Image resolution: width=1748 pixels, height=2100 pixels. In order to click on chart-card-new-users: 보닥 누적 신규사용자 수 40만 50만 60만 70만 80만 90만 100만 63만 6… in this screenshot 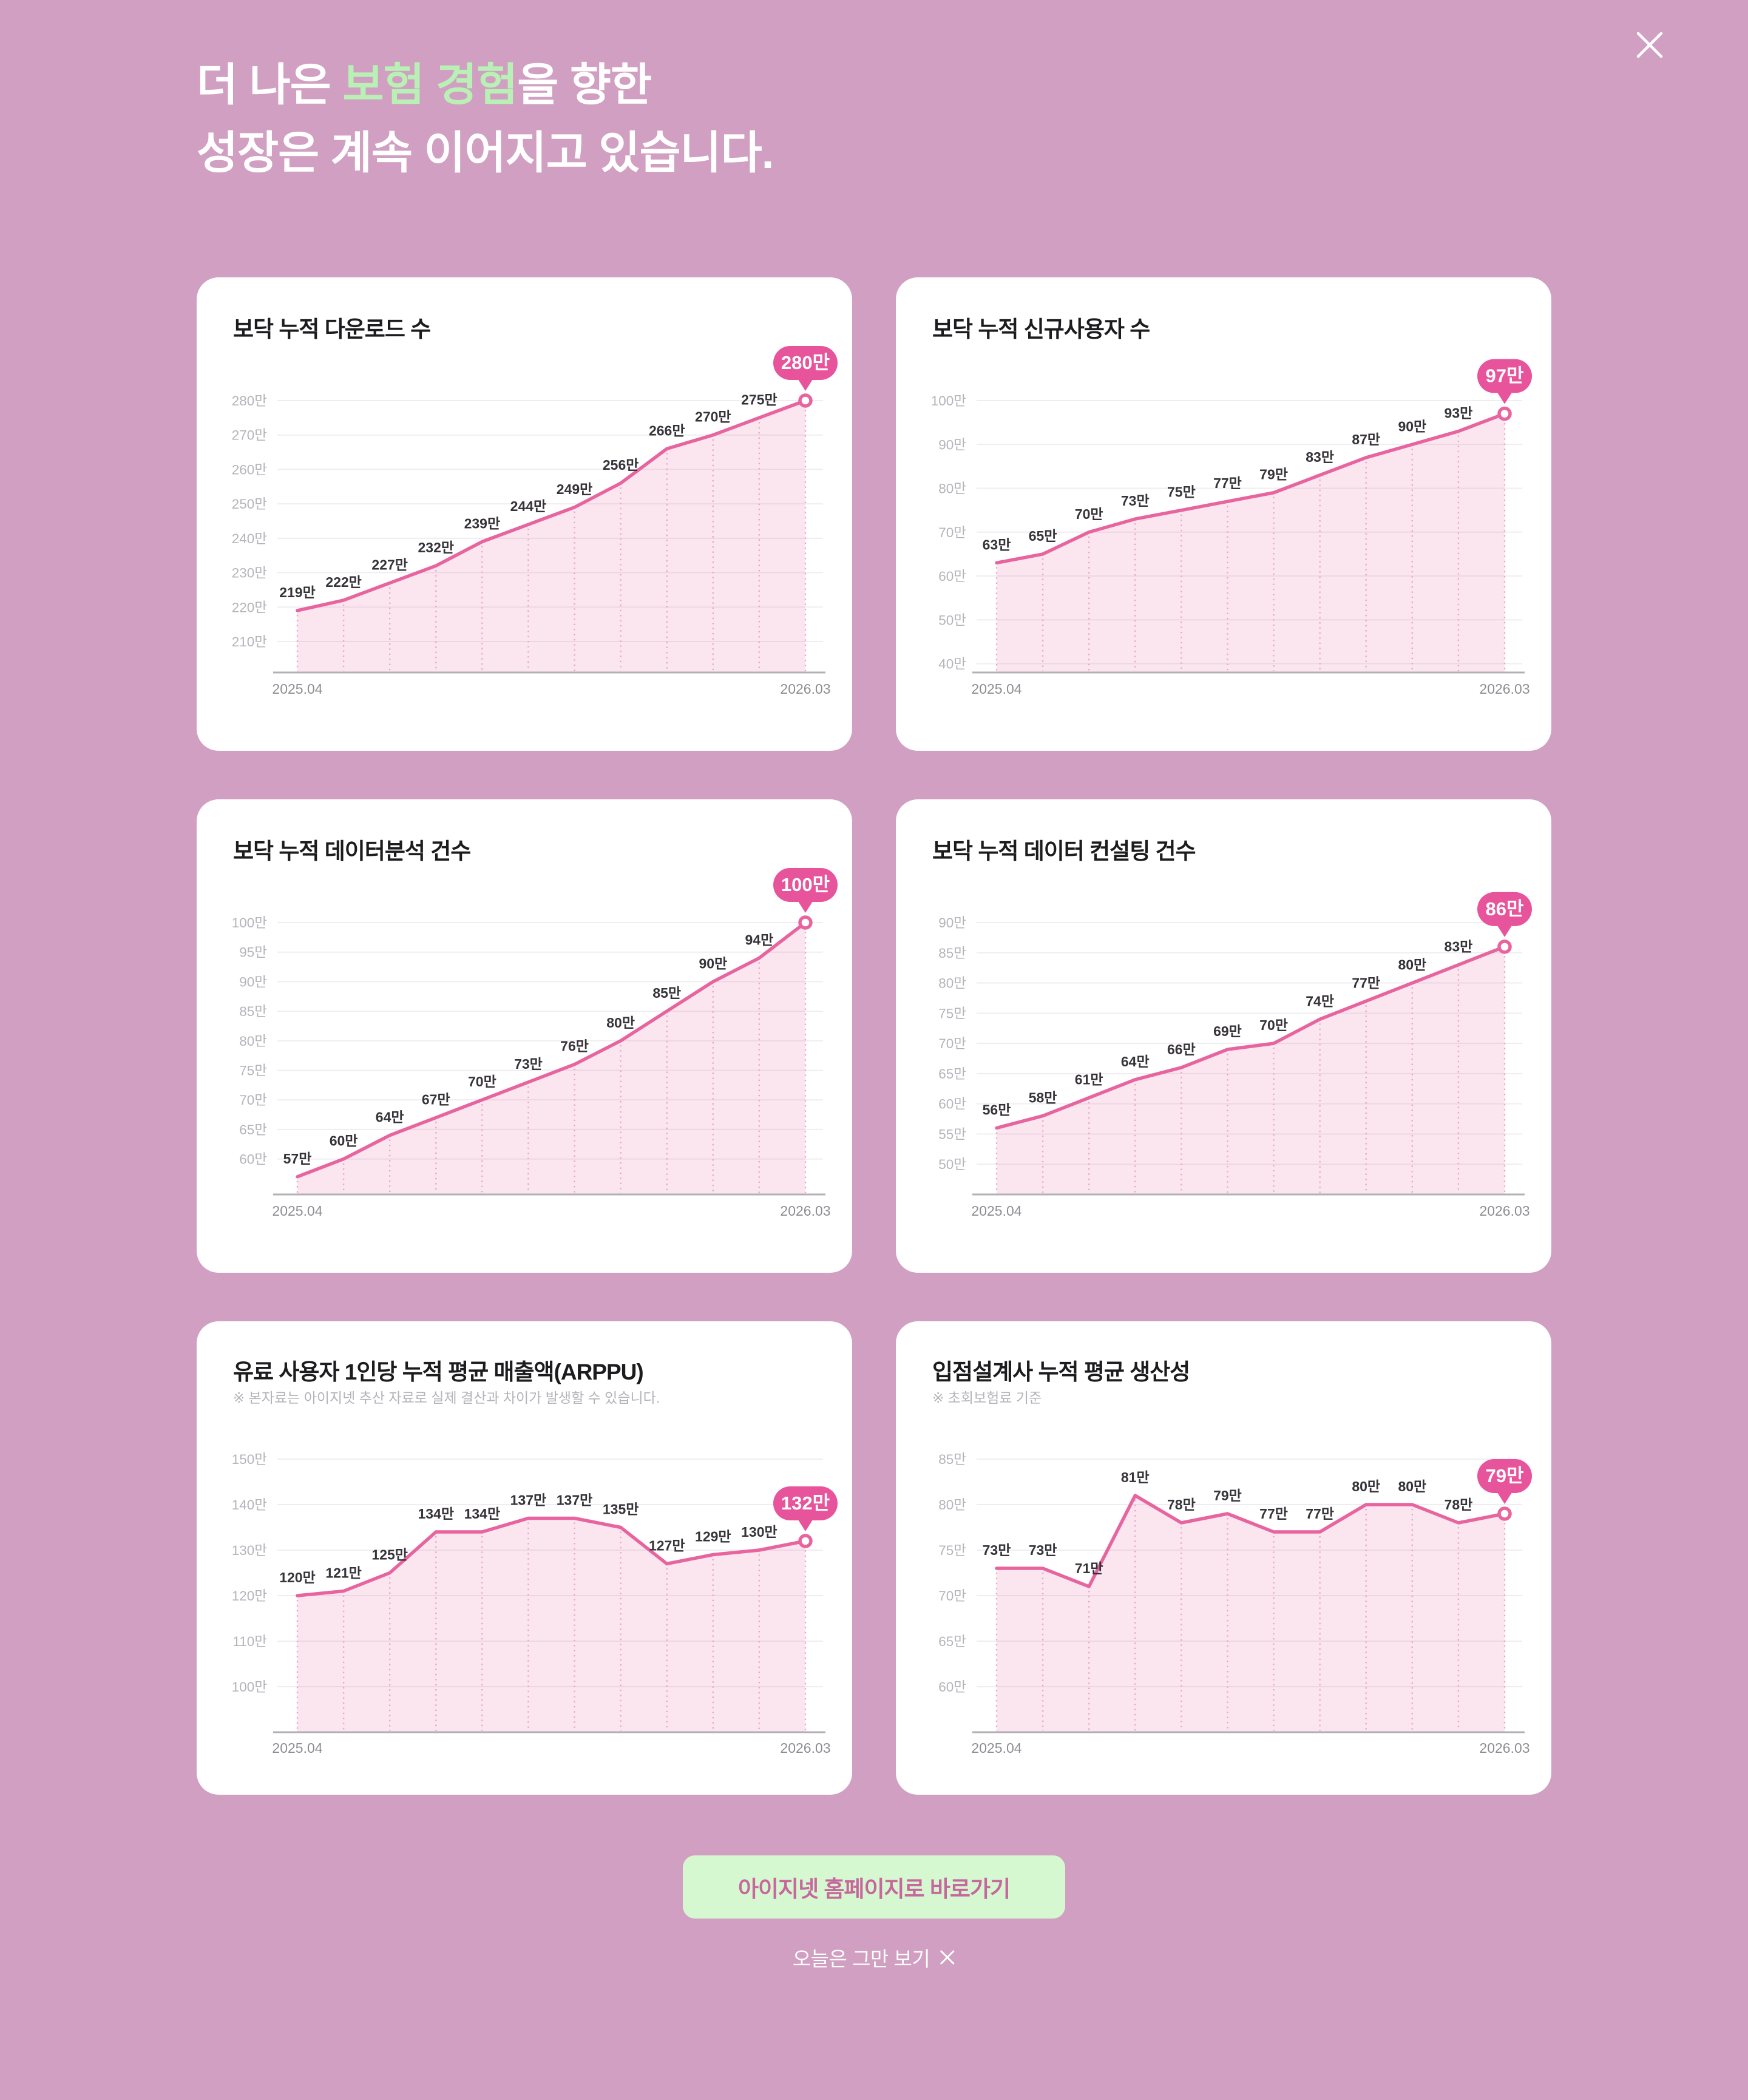, I will do `click(1223, 514)`.